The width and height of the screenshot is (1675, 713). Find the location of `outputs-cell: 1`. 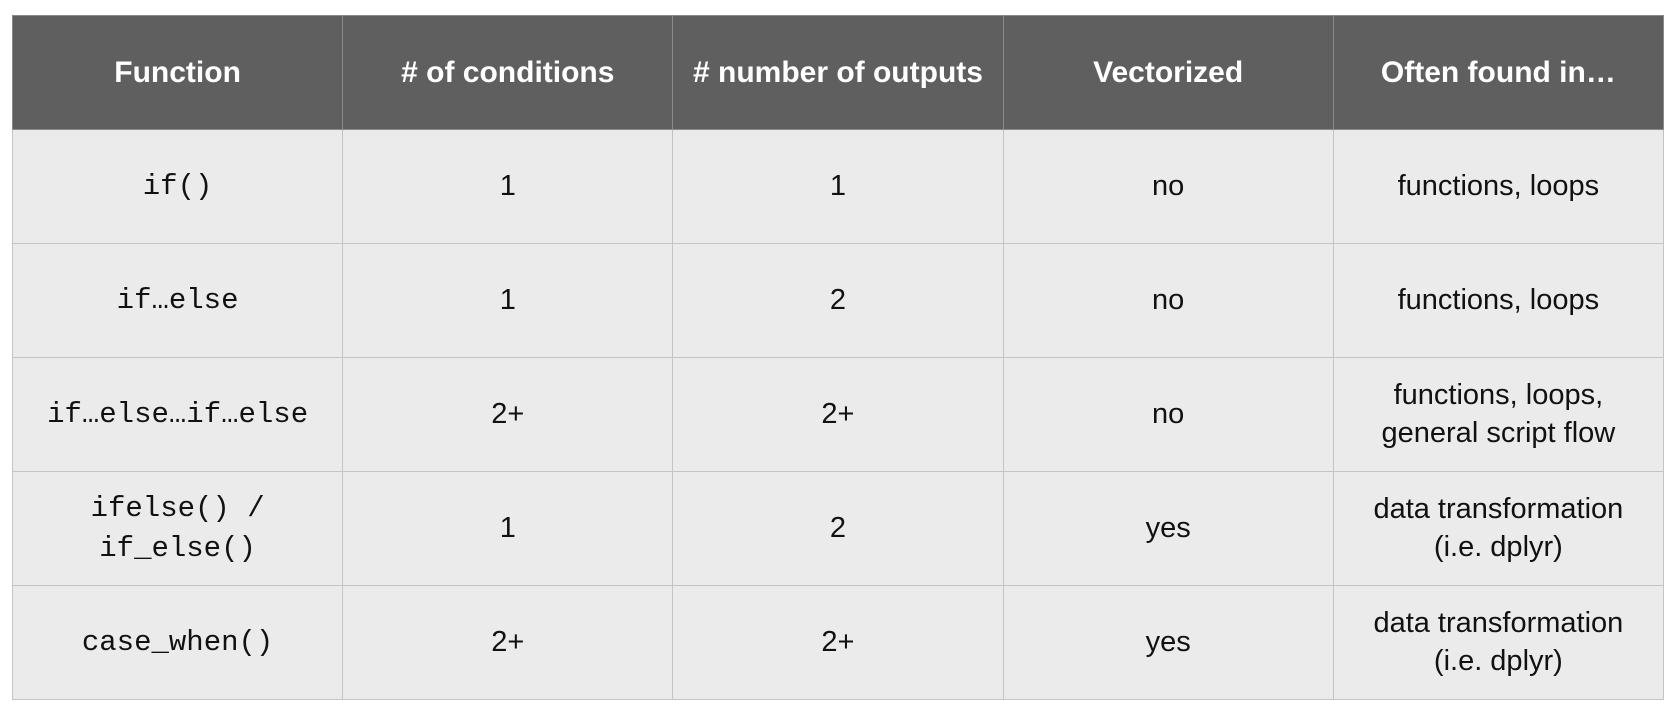

outputs-cell: 1 is located at coordinates (838, 186).